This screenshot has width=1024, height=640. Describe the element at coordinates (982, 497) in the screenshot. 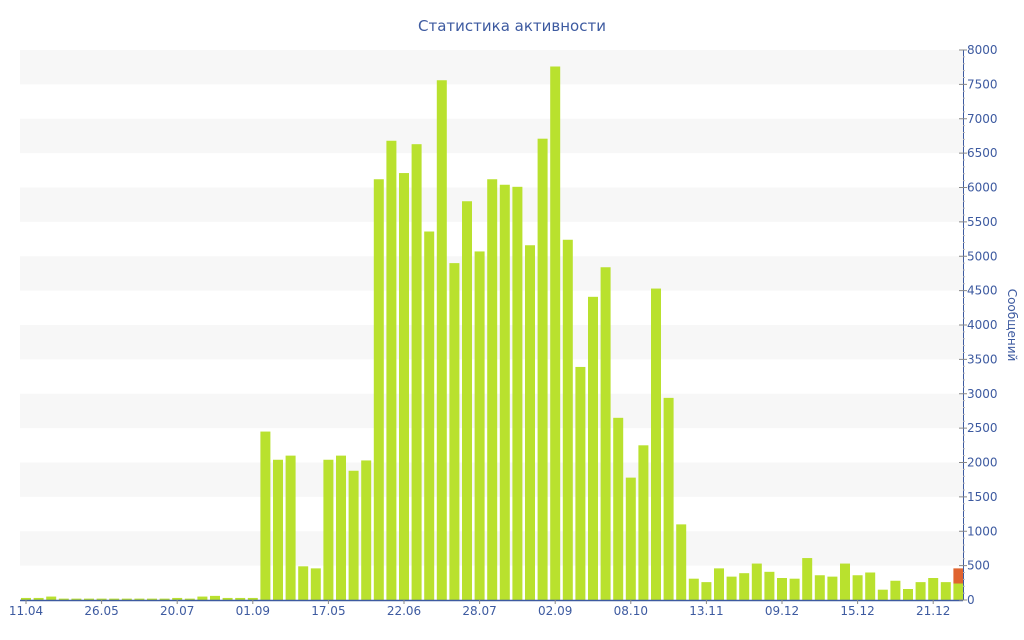

I see `y-tick-label: 1500` at that location.